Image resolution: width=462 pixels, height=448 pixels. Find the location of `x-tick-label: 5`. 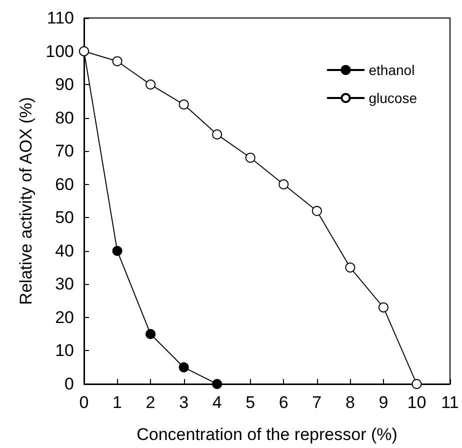

x-tick-label: 5 is located at coordinates (251, 402).